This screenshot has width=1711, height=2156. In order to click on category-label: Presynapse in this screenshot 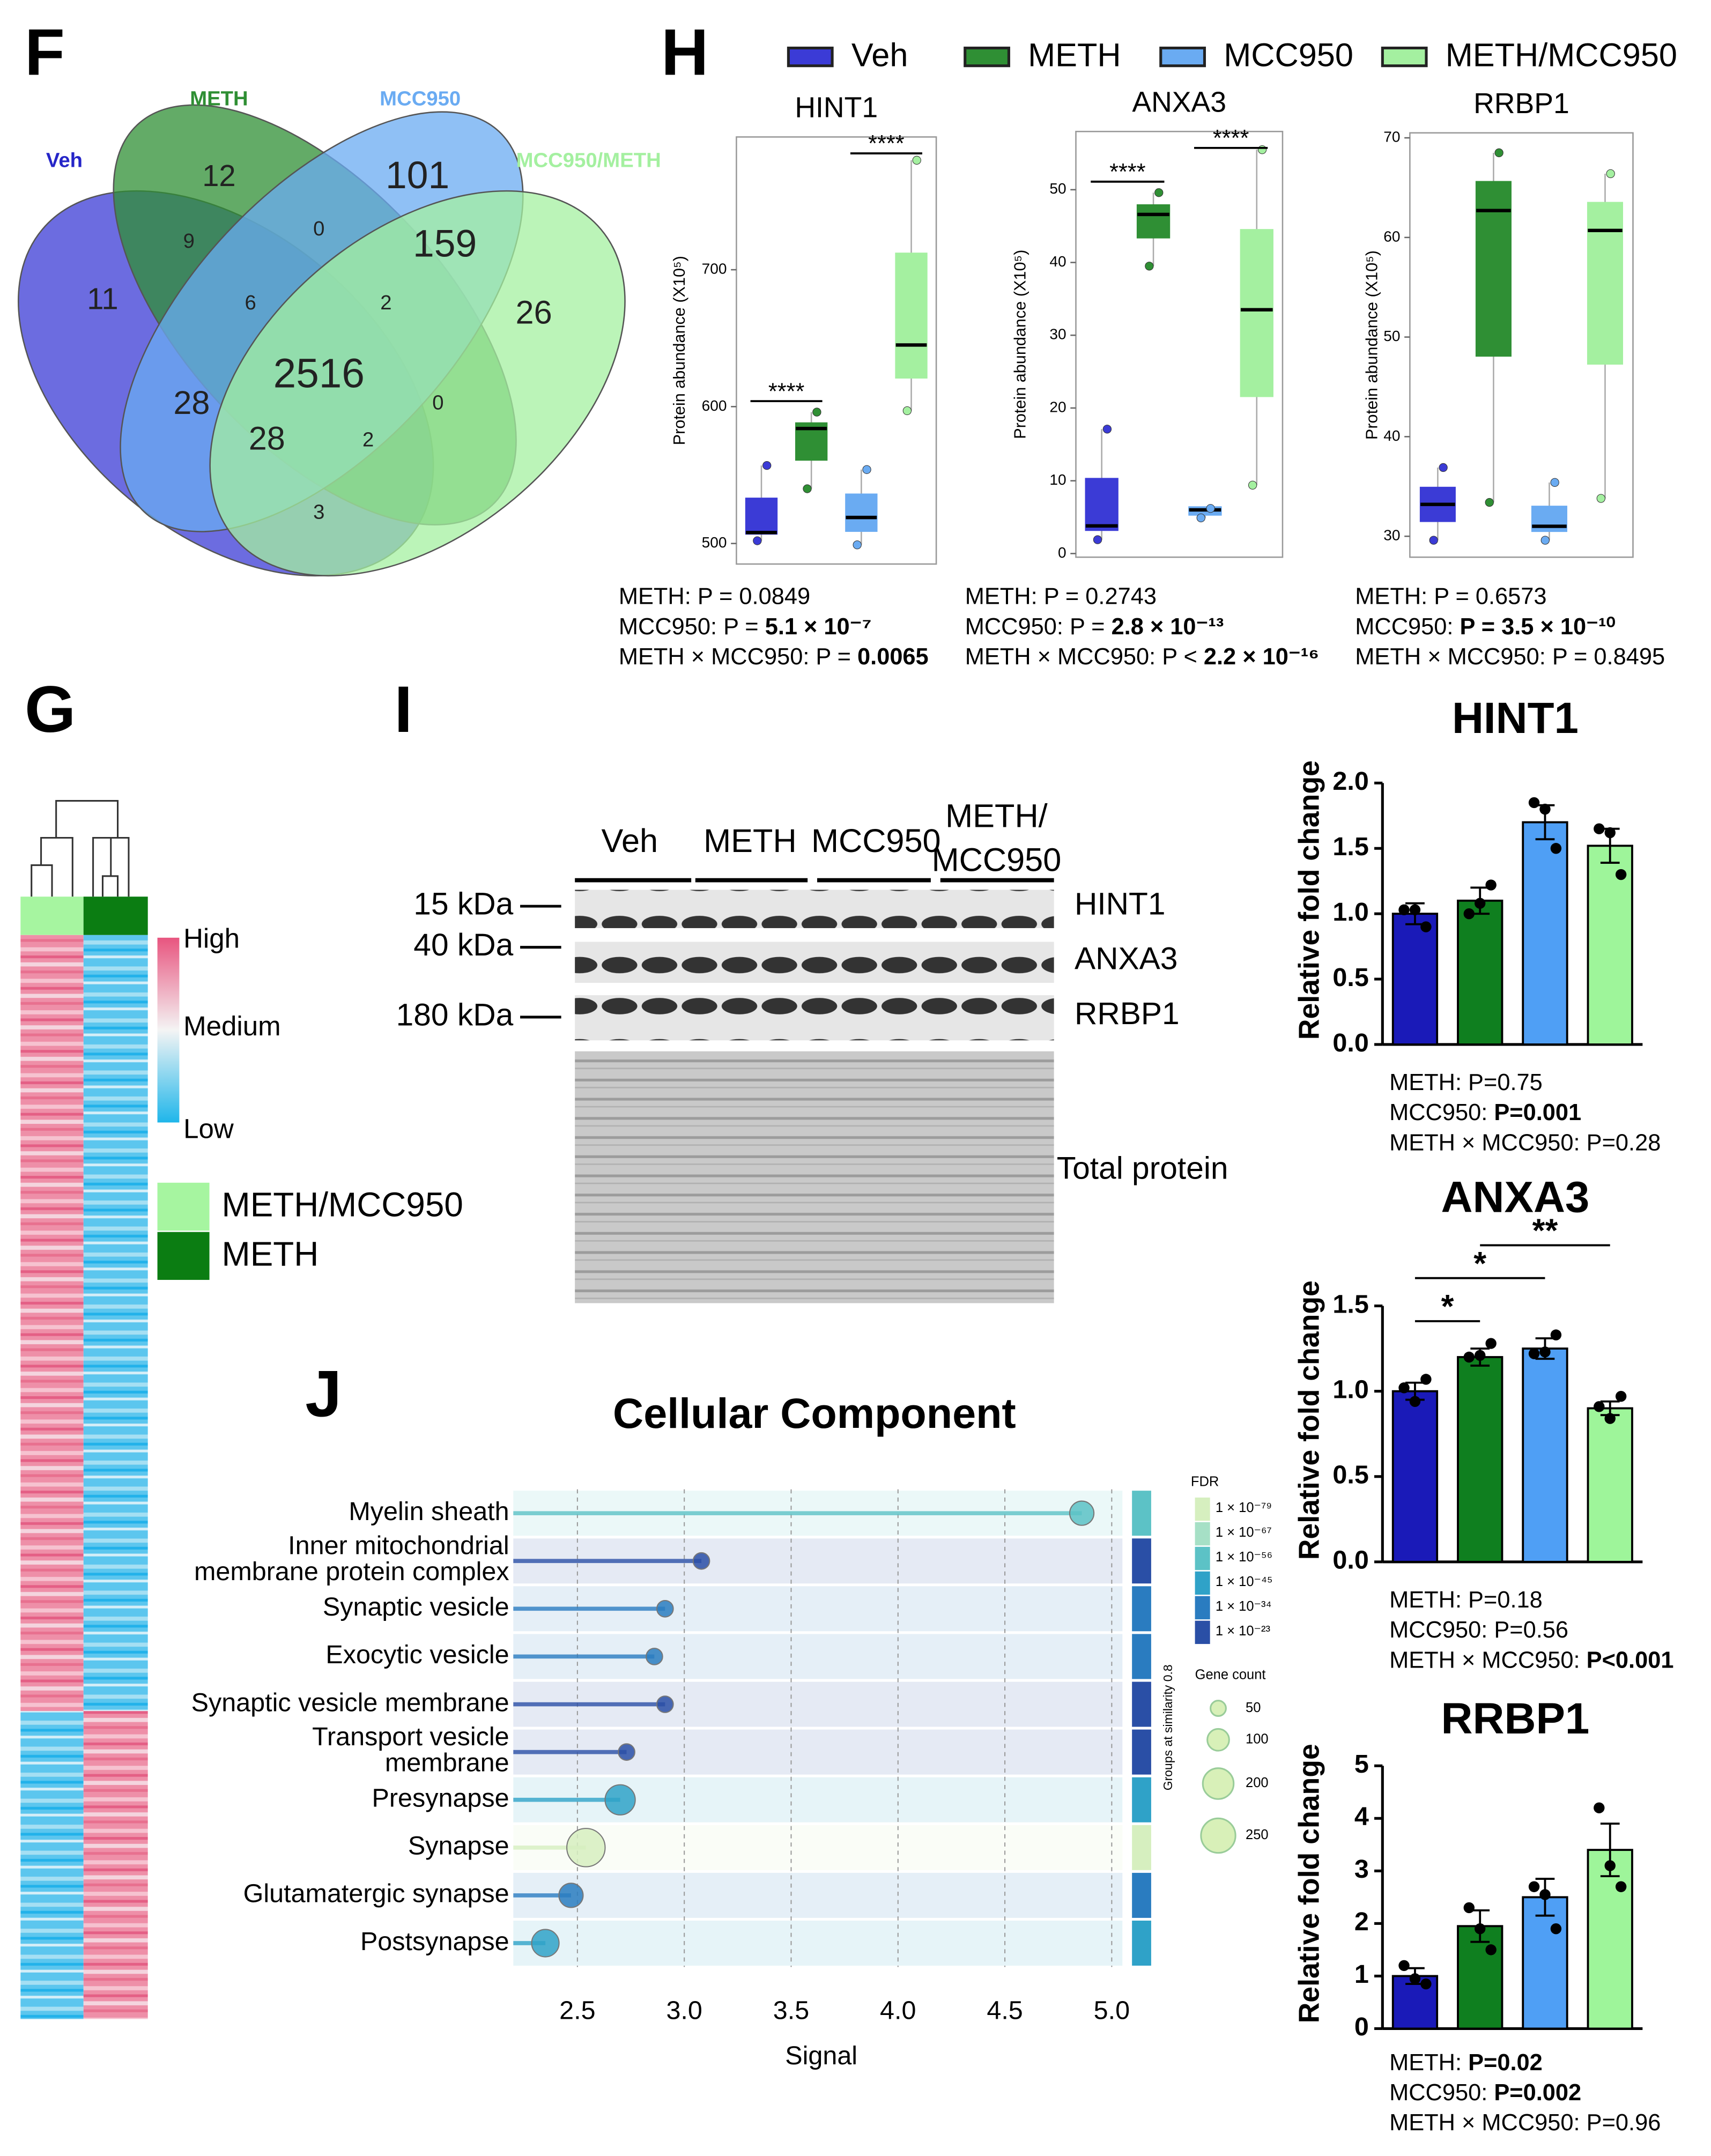, I will do `click(440, 1798)`.